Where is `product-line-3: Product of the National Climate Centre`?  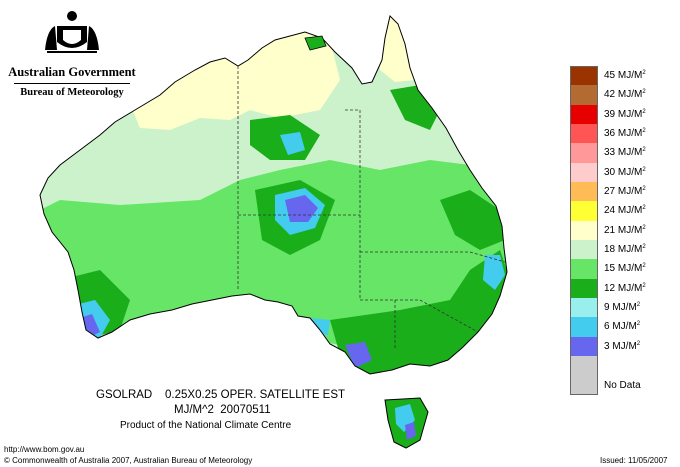 product-line-3: Product of the National Climate Centre is located at coordinates (206, 425).